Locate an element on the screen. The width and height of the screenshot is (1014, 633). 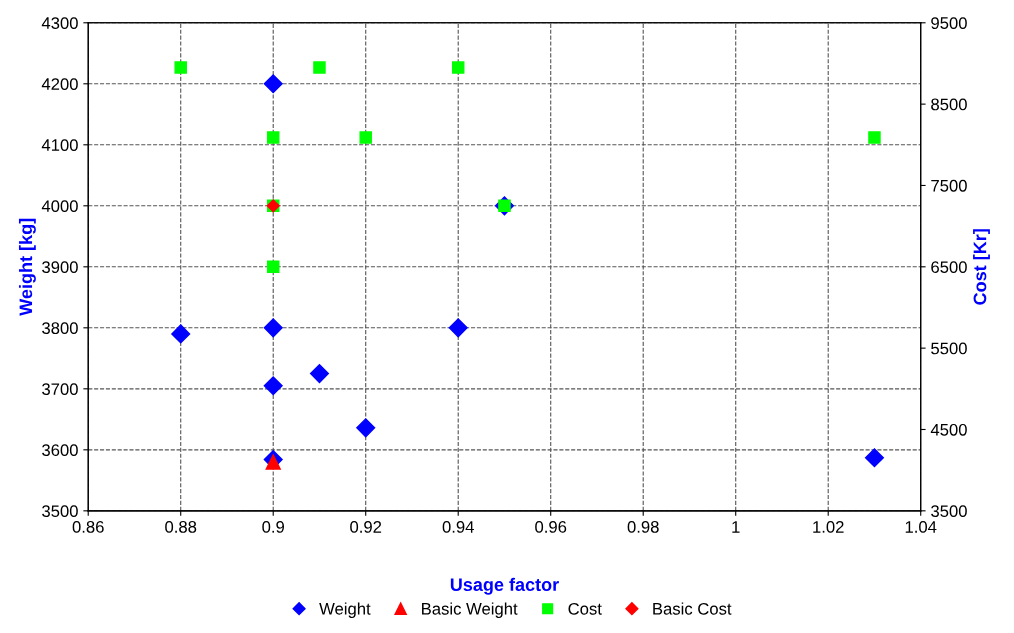
x-tick-label: 0.9 is located at coordinates (273, 526).